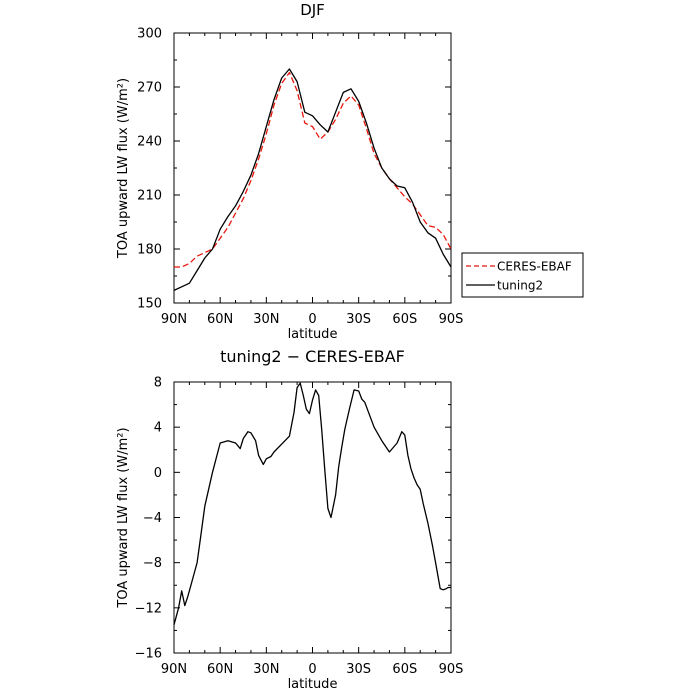  I want to click on y-tick-label: −4, so click(152, 518).